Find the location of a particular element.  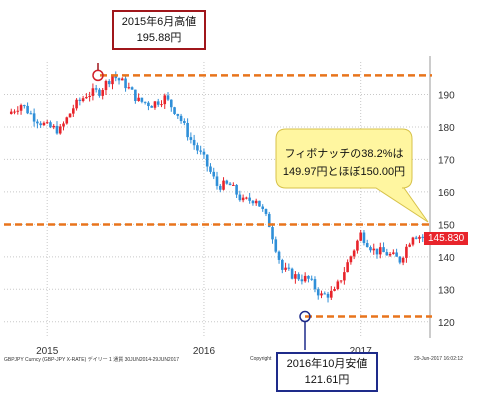

fibonacci-callout-line2: 149.97円とほぼ150.00円 is located at coordinates (344, 171).